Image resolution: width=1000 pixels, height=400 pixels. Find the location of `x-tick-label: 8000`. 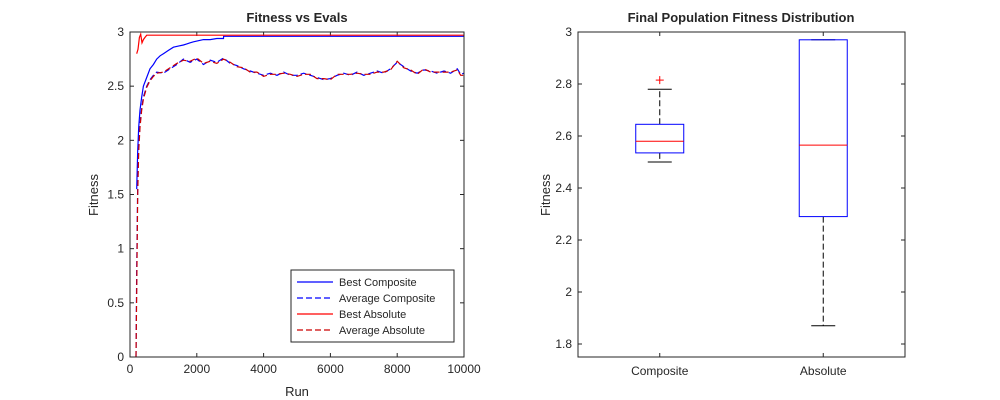

x-tick-label: 8000 is located at coordinates (397, 369).